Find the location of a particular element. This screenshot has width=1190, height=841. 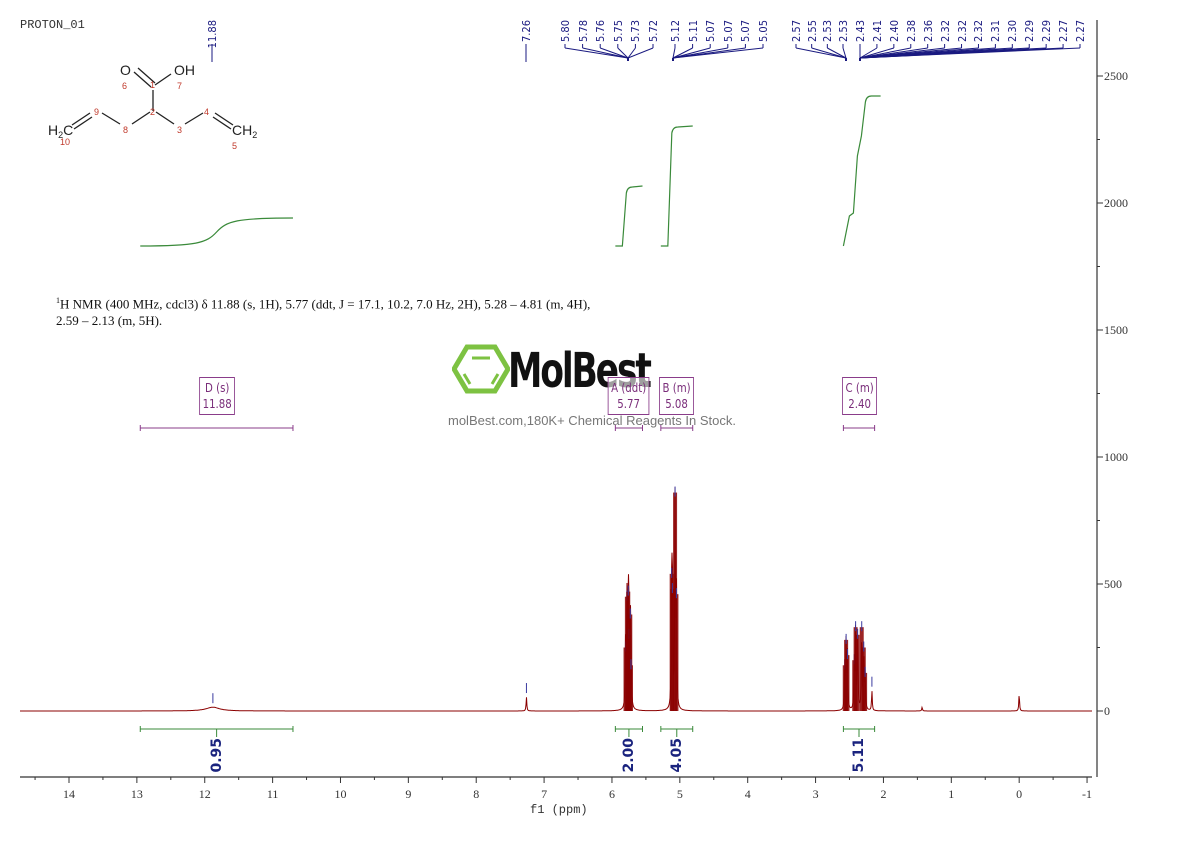

x-axis-label: f1 (ppm) is located at coordinates (559, 810).